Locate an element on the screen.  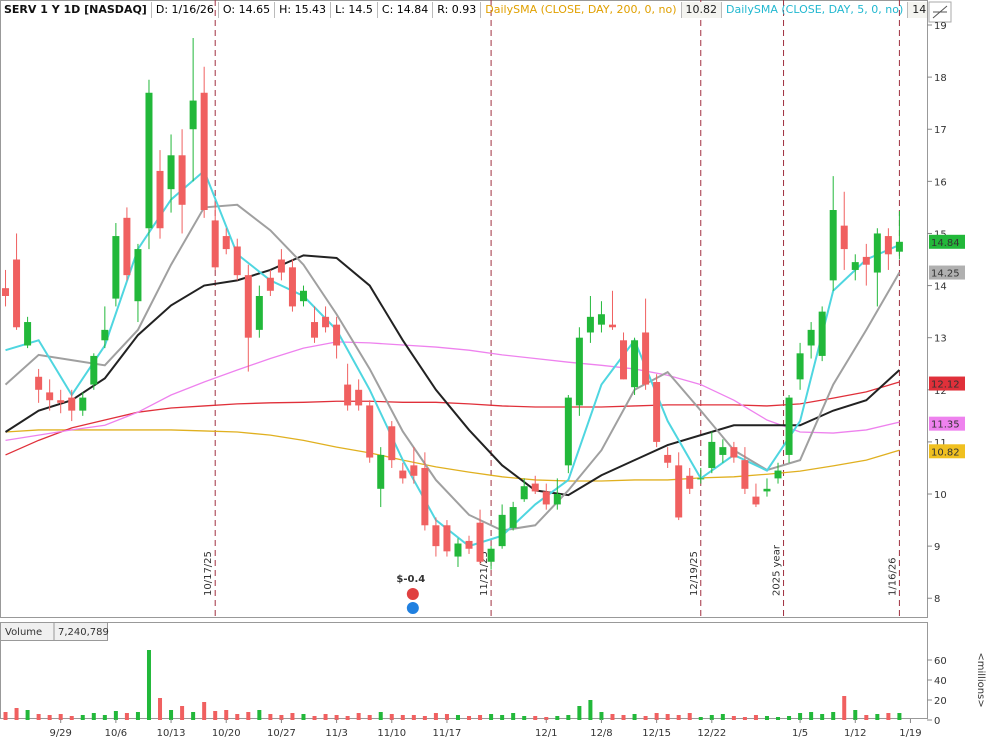
price-badge-label: 14.84 is located at coordinates (945, 243).